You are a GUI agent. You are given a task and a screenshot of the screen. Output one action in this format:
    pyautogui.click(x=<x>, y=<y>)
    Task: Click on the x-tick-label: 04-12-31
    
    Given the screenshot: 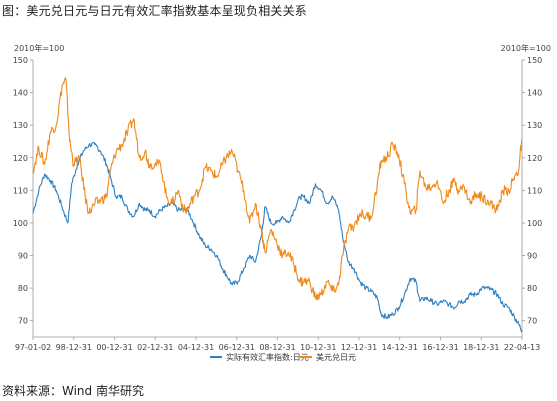 What is the action you would take?
    pyautogui.click(x=196, y=347)
    